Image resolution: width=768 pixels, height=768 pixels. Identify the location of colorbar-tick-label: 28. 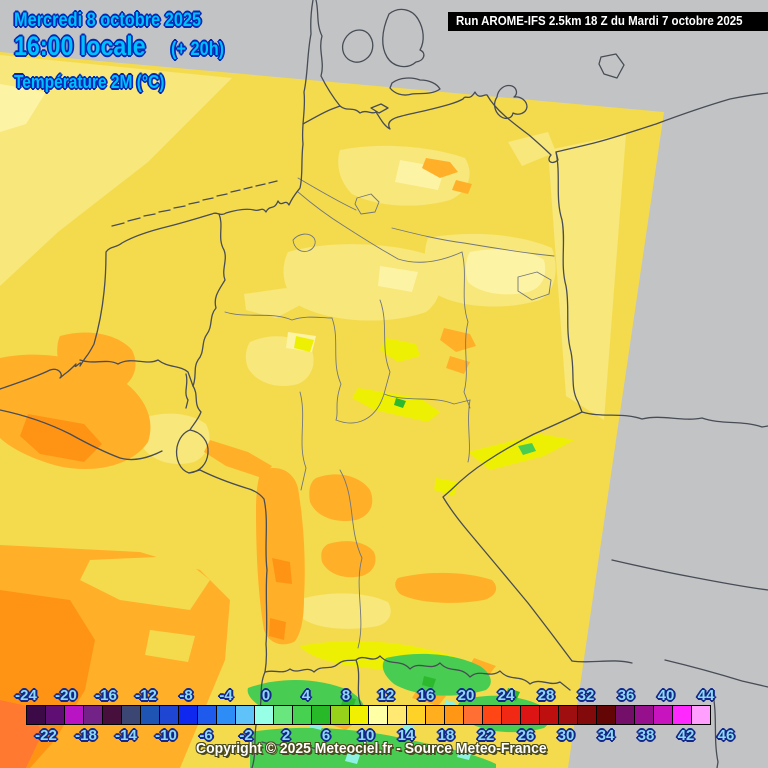
(546, 695).